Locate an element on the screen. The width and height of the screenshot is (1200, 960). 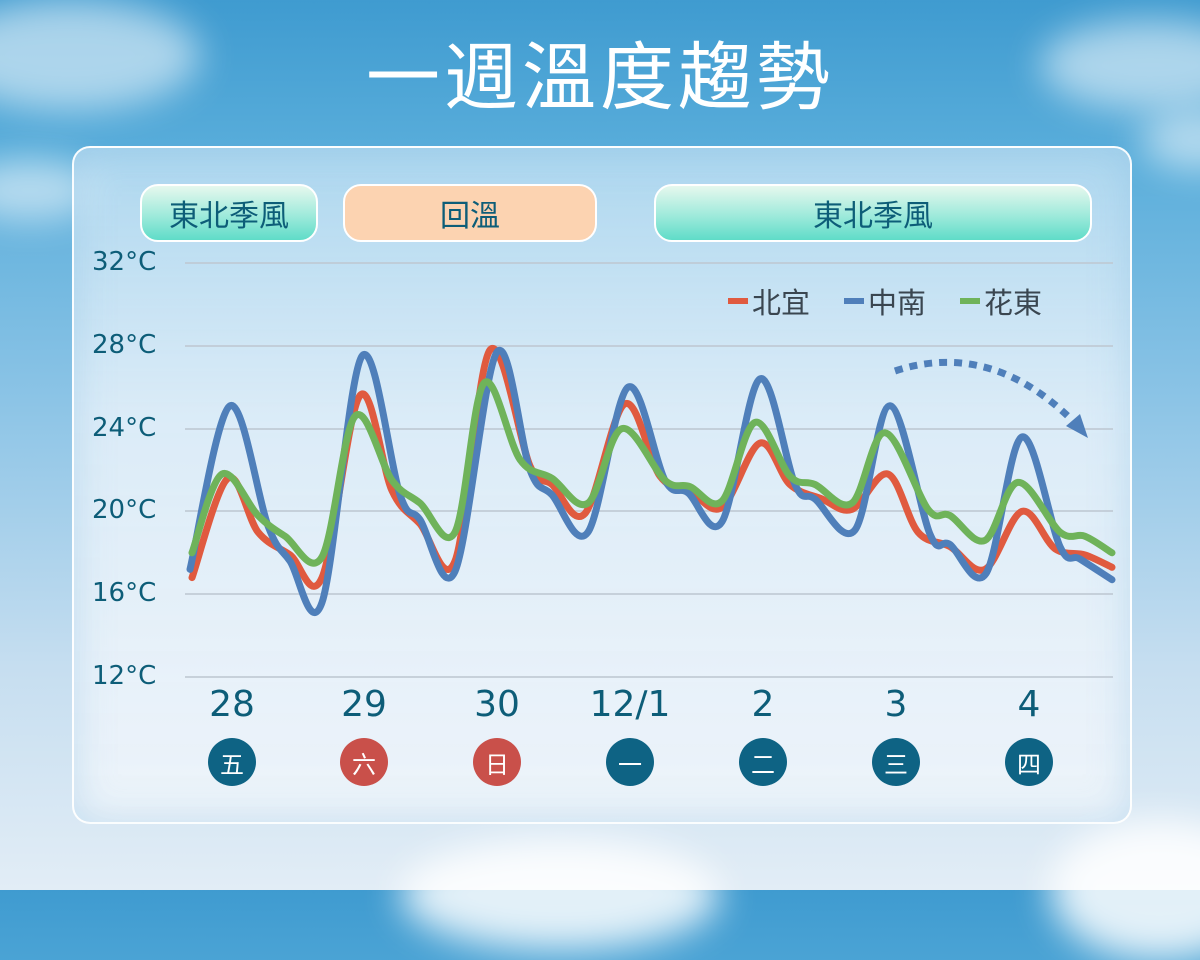
page-title: 一週溫度趨勢 is located at coordinates (600, 78).